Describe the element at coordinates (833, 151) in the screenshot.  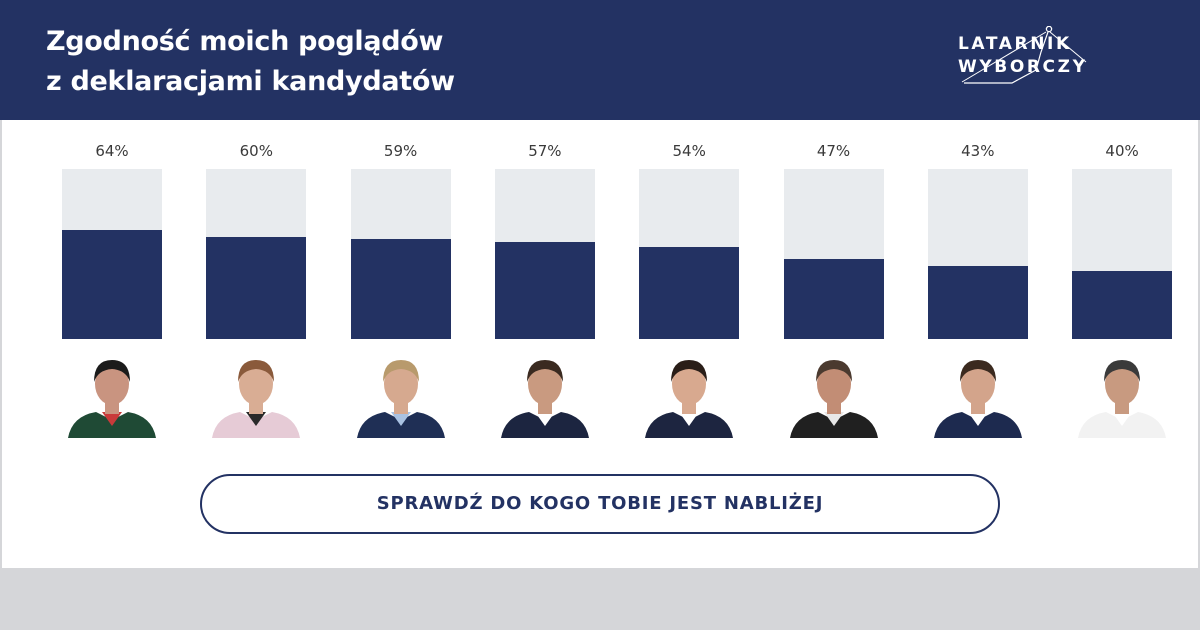
I see `percentage-label: 47%` at that location.